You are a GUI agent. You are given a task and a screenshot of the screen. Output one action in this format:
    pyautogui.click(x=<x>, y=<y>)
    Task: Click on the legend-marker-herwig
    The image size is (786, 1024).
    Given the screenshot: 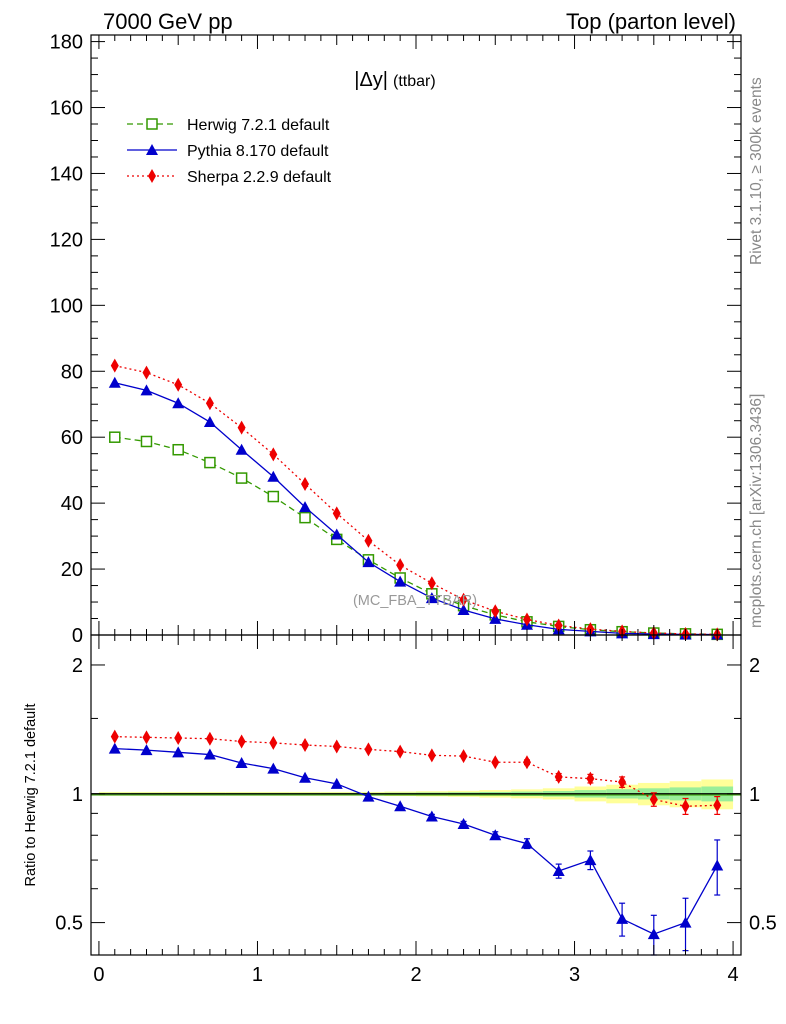 What is the action you would take?
    pyautogui.click(x=152, y=124)
    